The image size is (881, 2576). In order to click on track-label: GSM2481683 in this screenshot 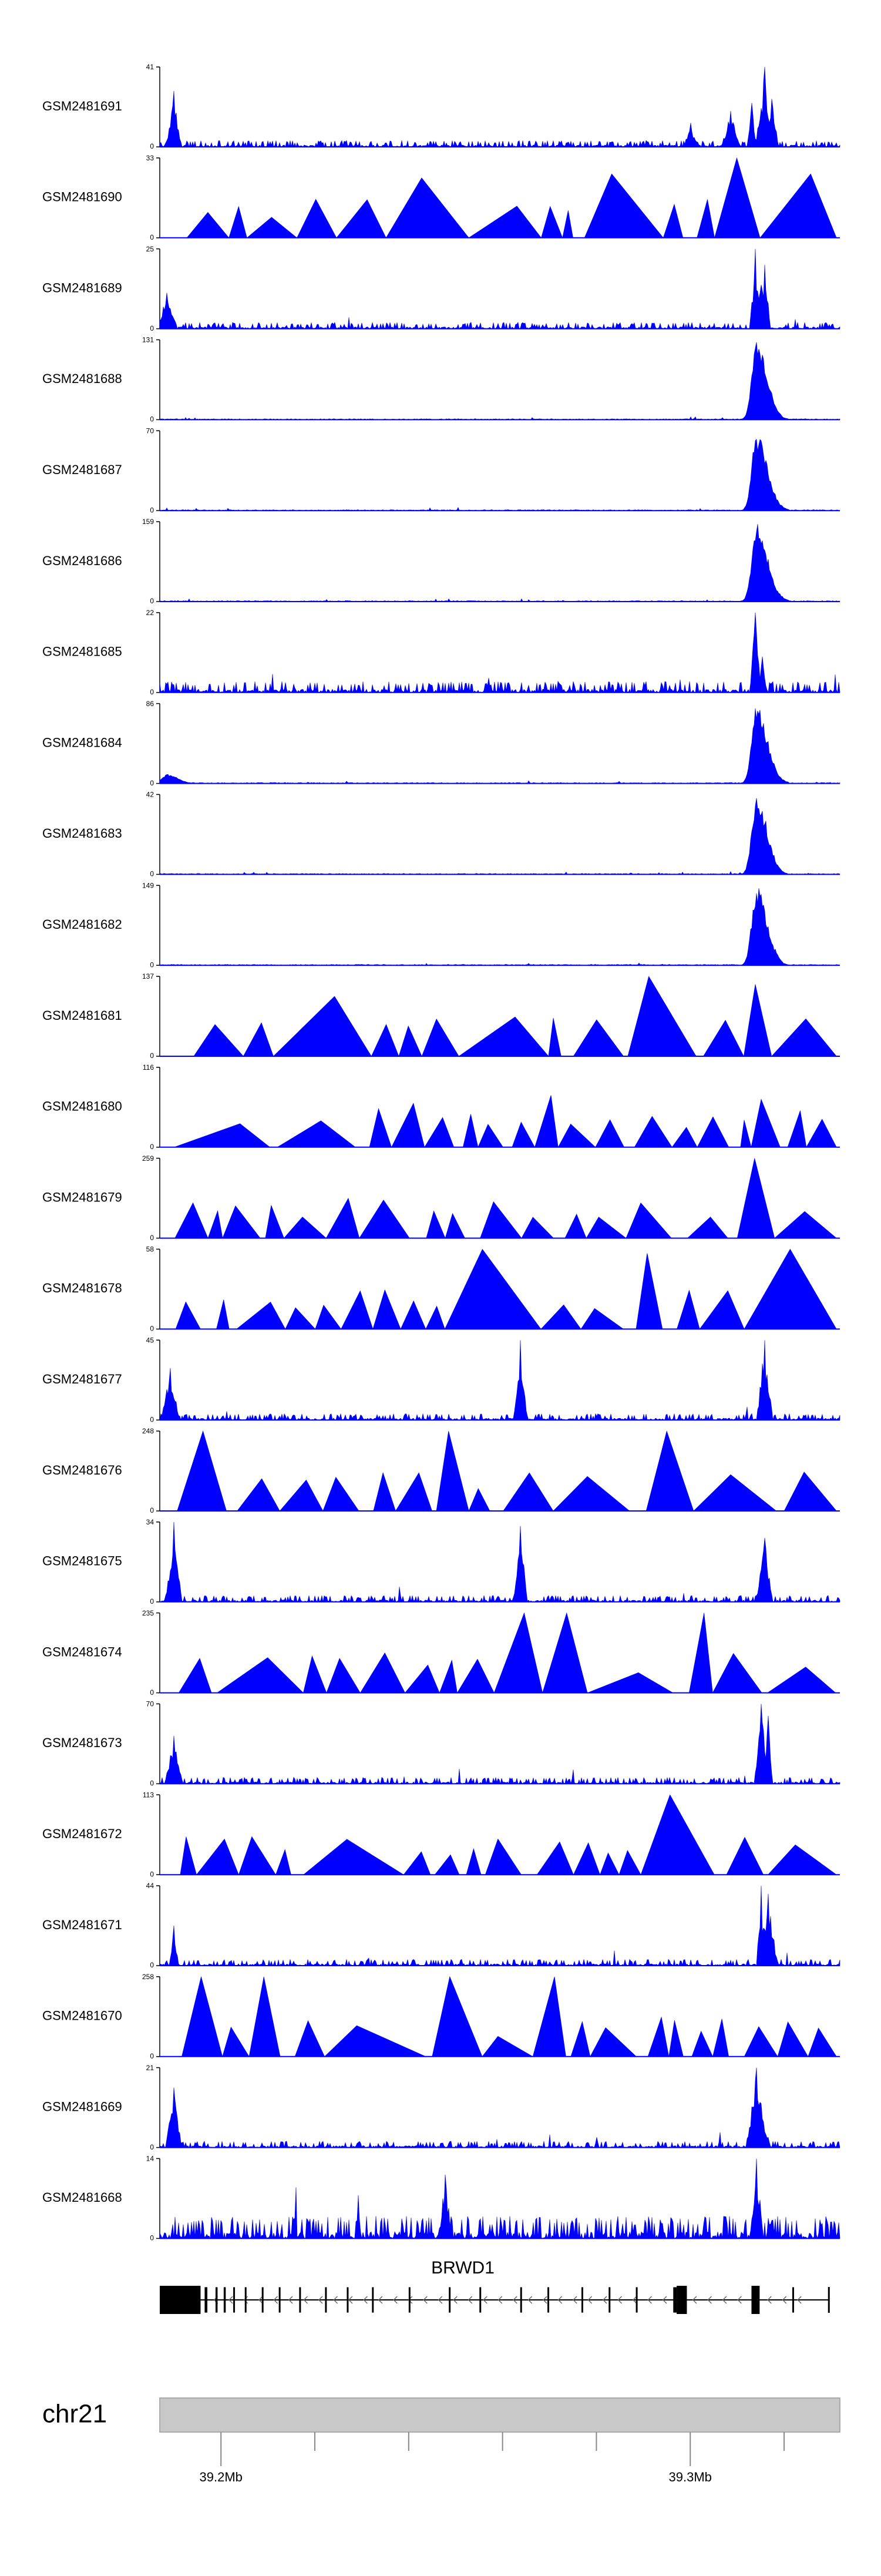, I will do `click(82, 833)`.